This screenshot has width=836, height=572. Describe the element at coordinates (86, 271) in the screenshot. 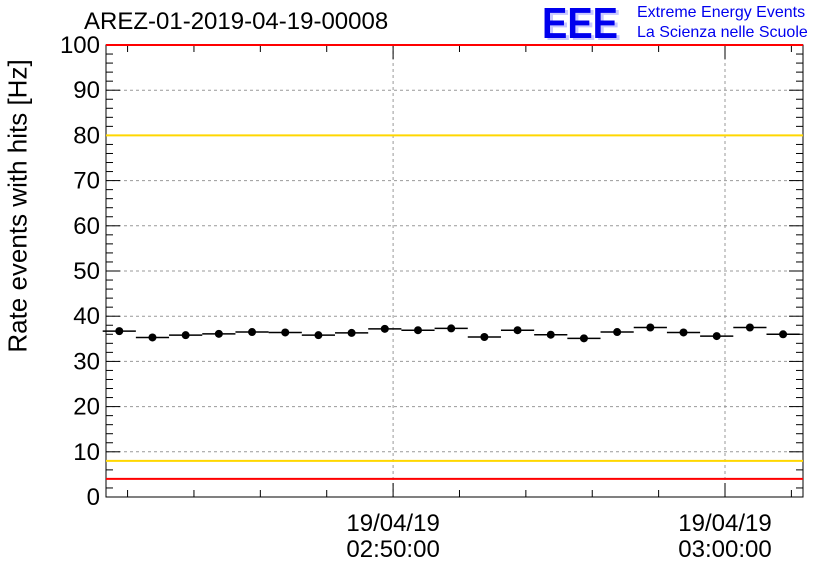

I see `y-tick-label: 50` at that location.